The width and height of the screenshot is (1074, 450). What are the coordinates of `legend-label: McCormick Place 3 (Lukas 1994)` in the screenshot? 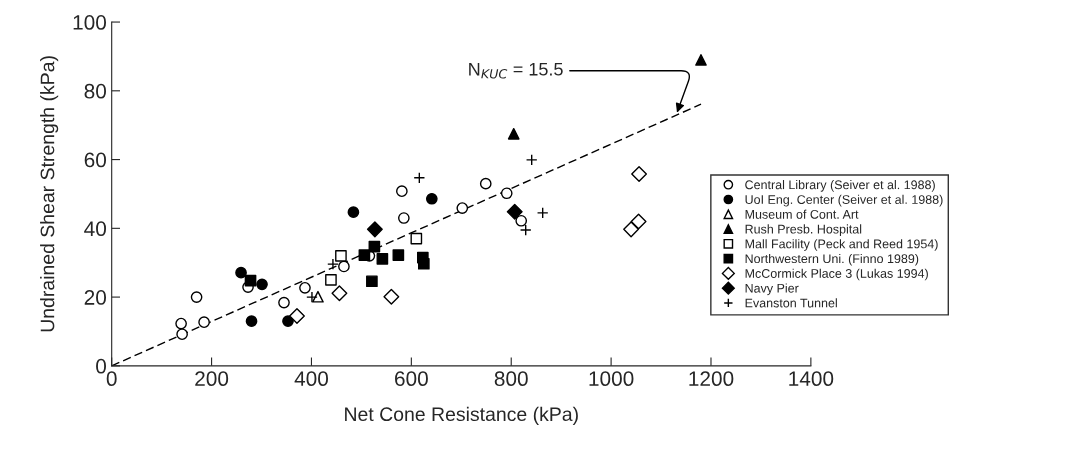 It's located at (836, 274).